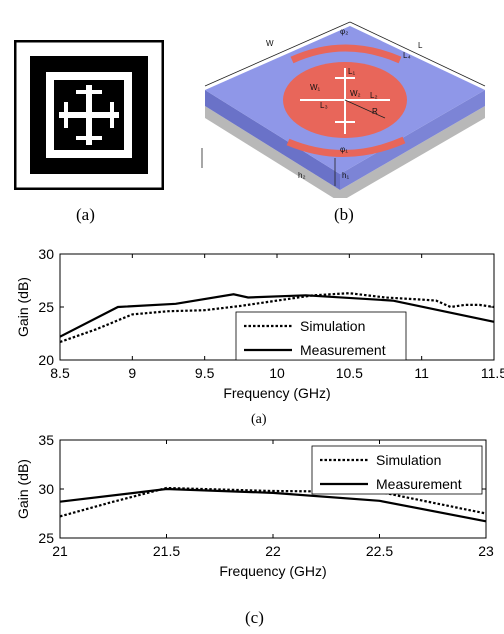 Image resolution: width=504 pixels, height=634 pixels. I want to click on svg-text: φ₂, so click(344, 31).